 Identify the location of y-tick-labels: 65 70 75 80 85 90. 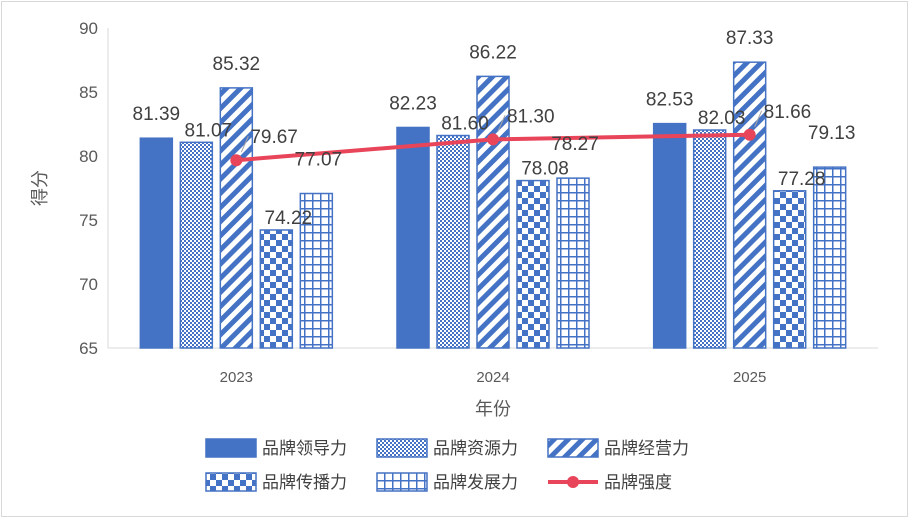
(88, 188).